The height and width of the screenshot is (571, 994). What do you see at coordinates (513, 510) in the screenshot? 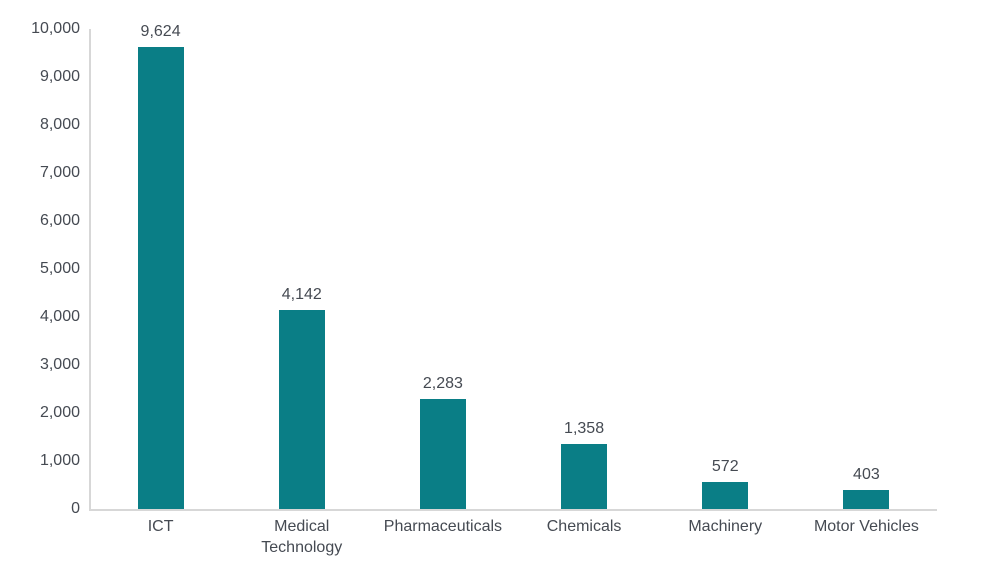
I see `x-axis-line` at bounding box center [513, 510].